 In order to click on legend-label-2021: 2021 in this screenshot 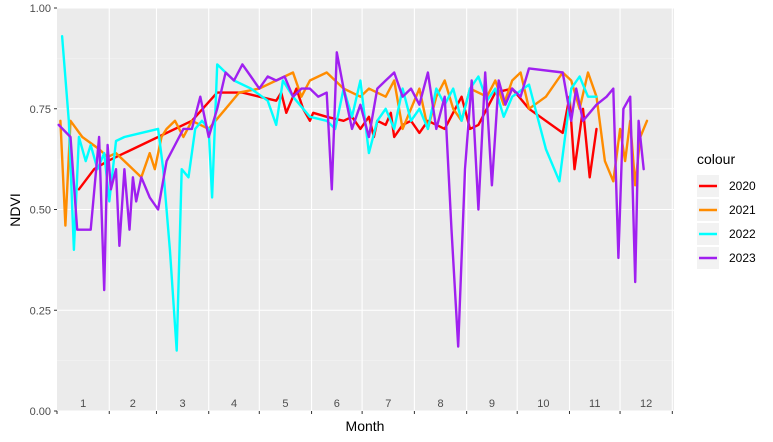, I will do `click(742, 210)`.